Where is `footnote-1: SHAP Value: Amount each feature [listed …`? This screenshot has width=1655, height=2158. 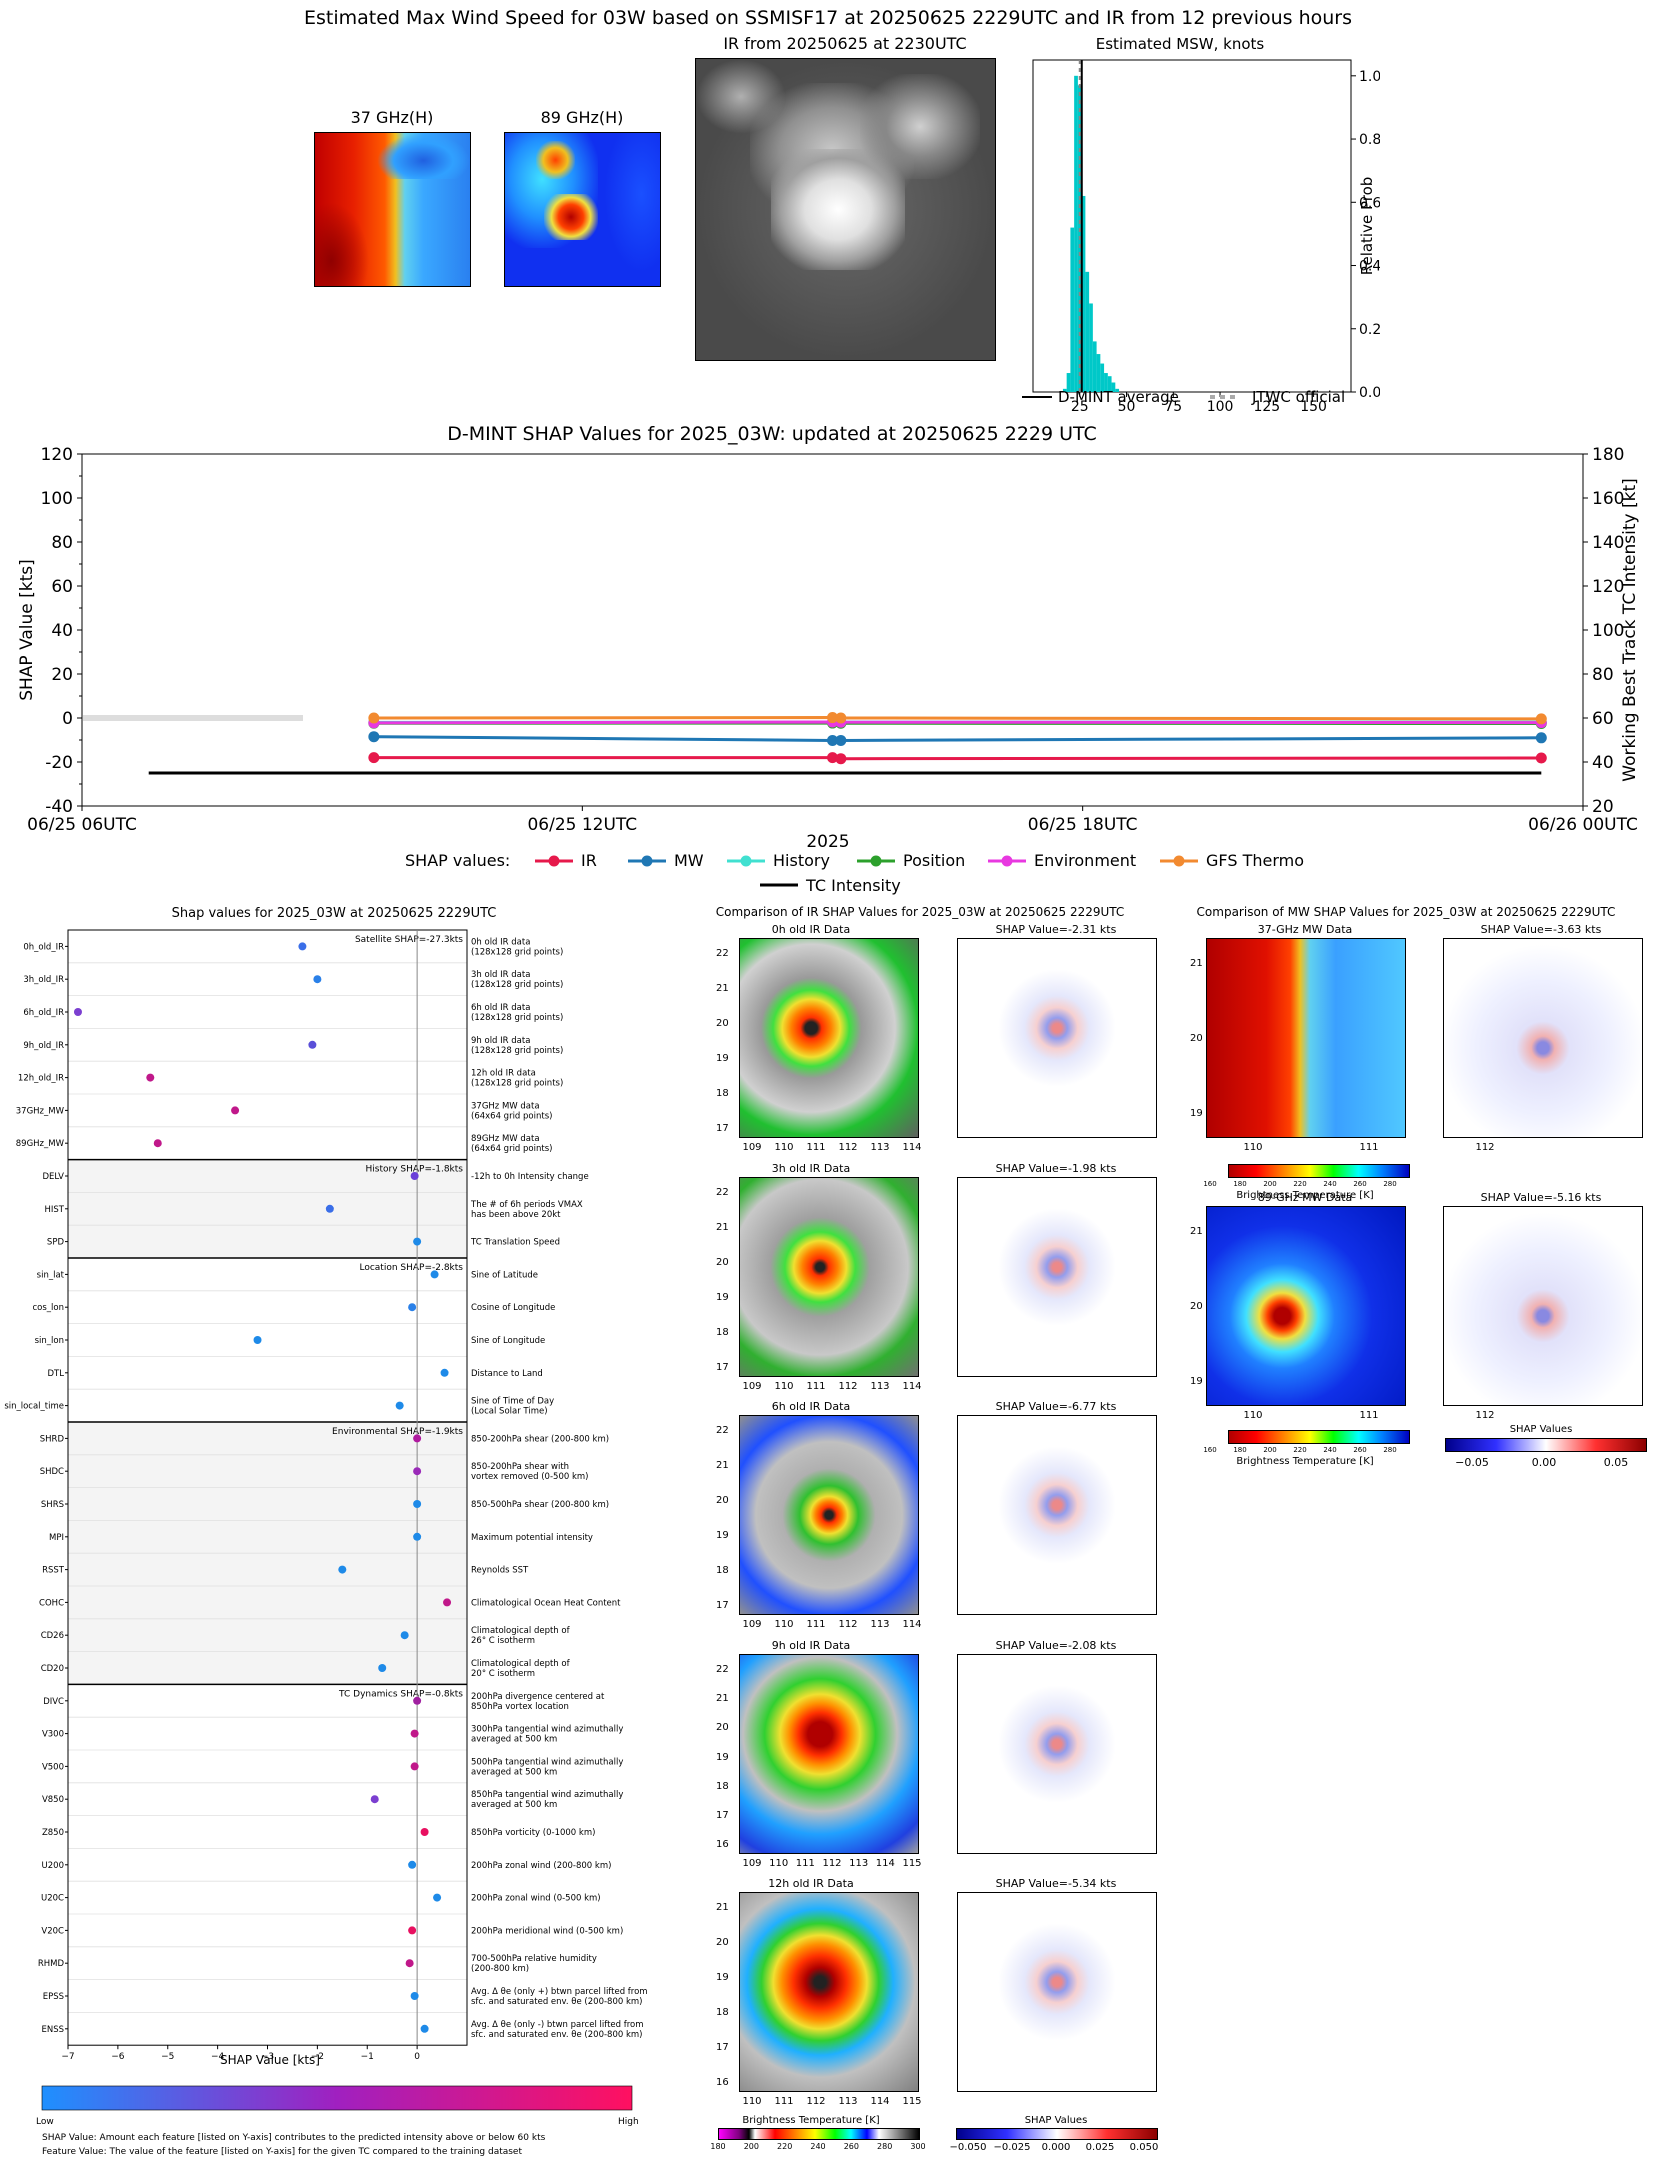
footnote-1: SHAP Value: Amount each feature [listed … is located at coordinates (294, 2138).